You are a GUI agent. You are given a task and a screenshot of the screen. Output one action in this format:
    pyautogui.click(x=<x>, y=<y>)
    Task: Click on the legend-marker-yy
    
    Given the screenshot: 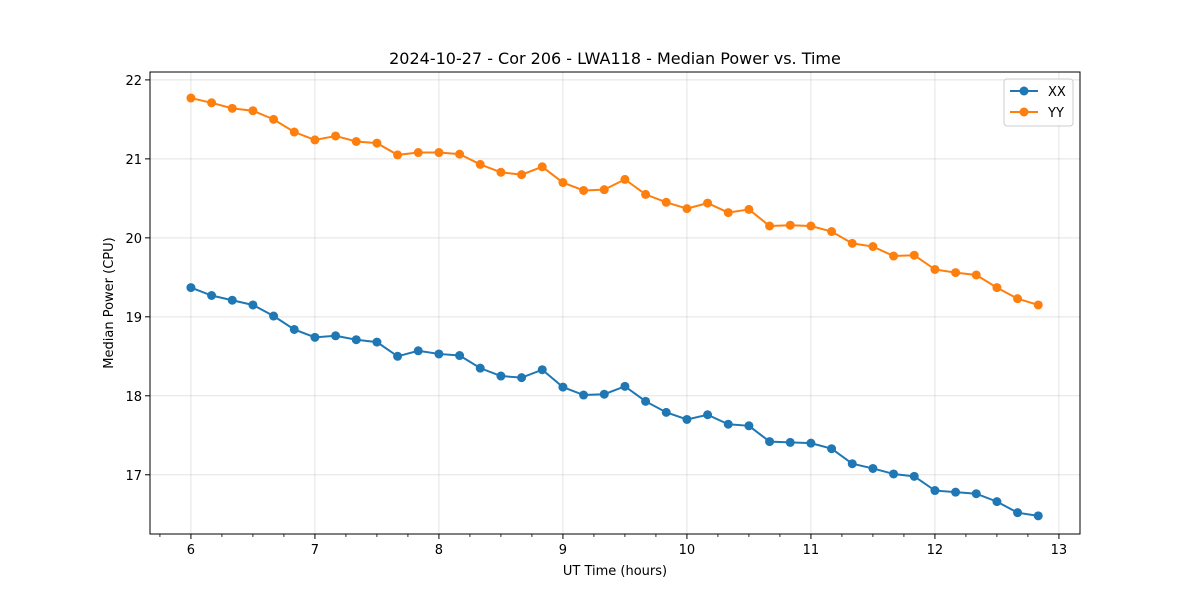 What is the action you would take?
    pyautogui.click(x=1024, y=112)
    